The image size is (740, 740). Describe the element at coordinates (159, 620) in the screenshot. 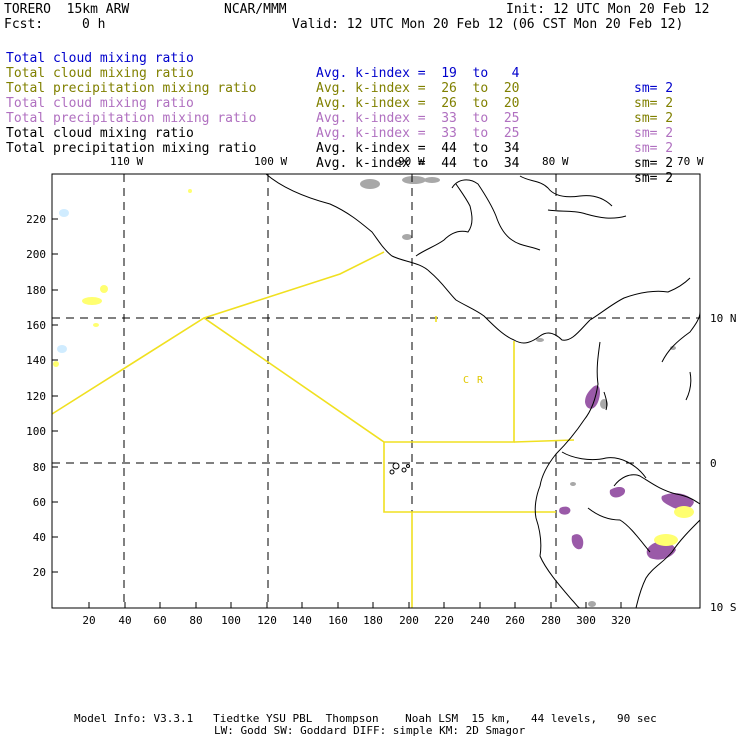

I see `x-tick-label: 60` at that location.